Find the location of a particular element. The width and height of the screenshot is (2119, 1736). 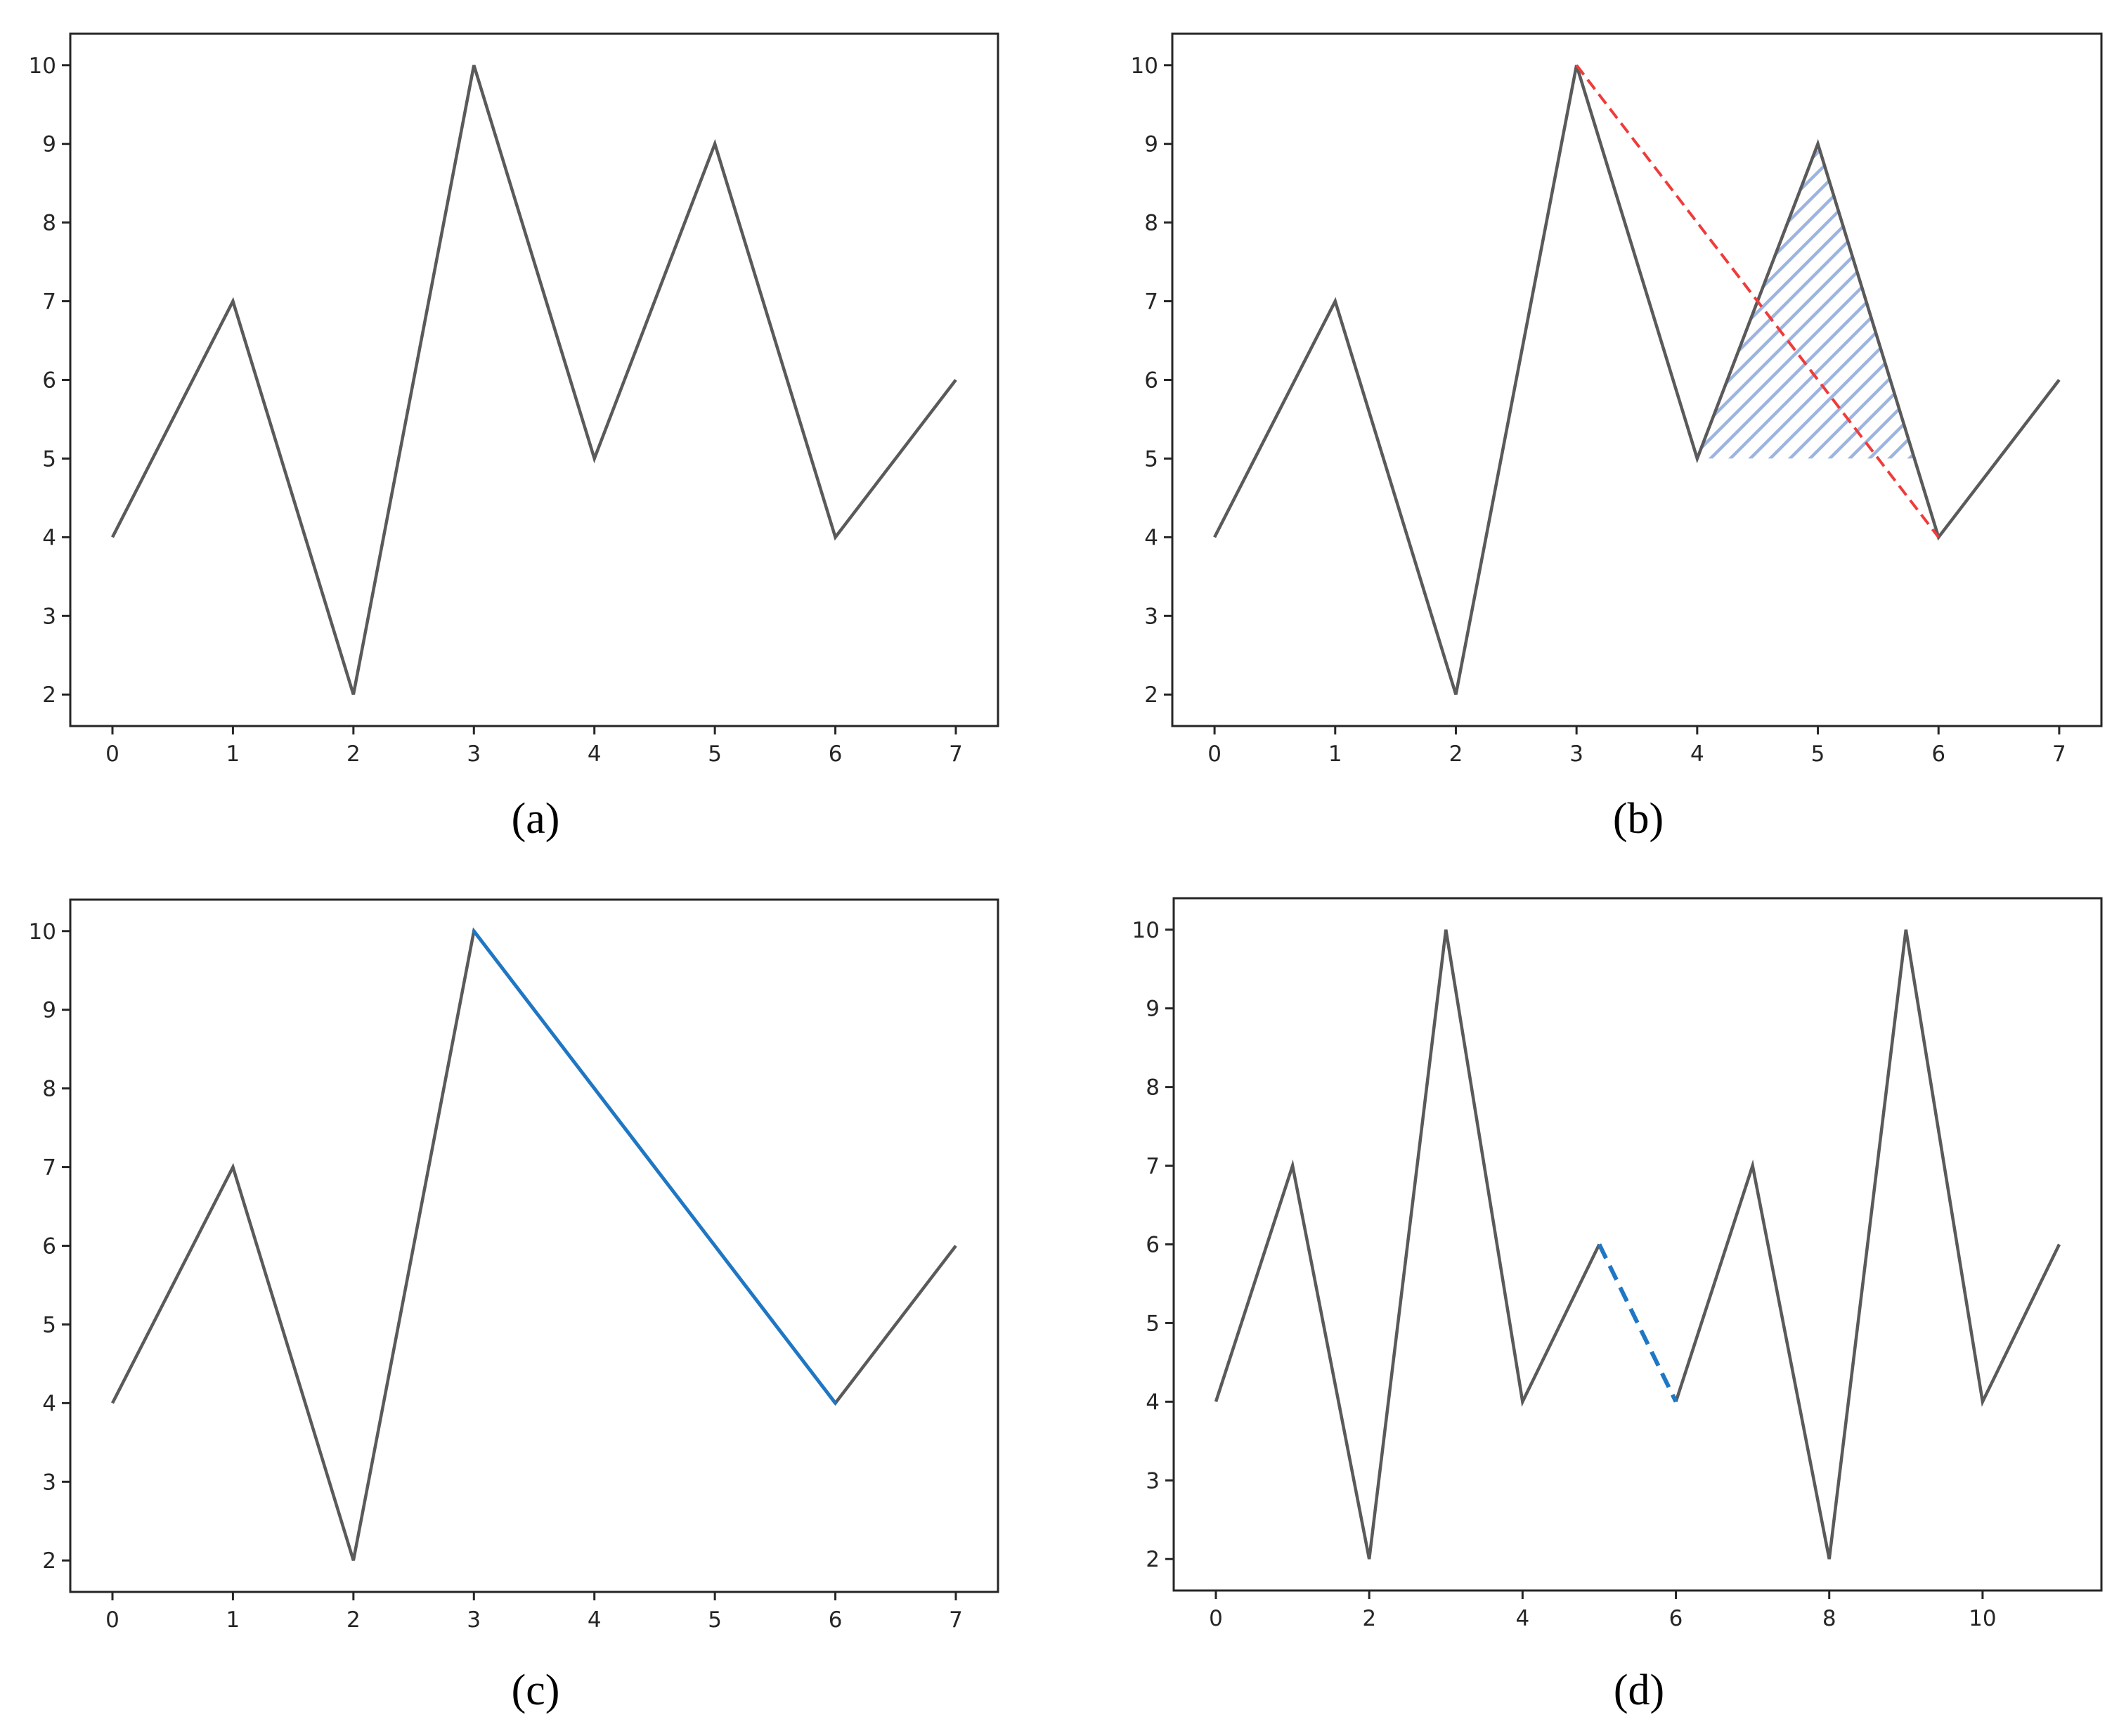

hatched-region is located at coordinates (1806, 301).